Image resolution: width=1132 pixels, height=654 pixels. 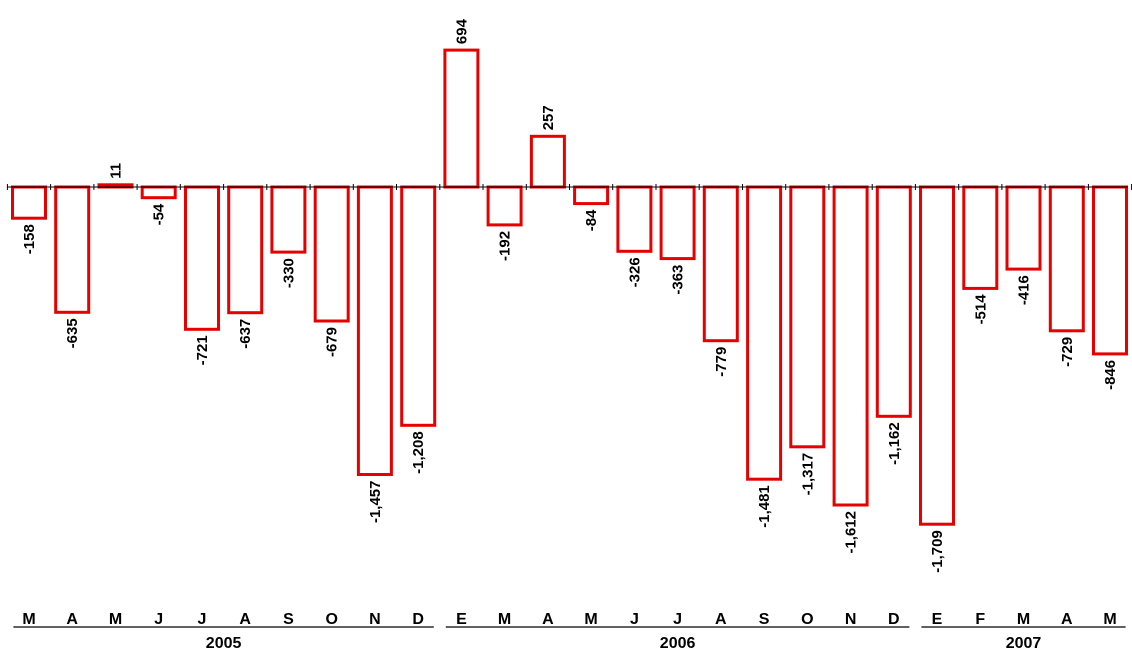 What do you see at coordinates (332, 342) in the screenshot?
I see `value-label: -679` at bounding box center [332, 342].